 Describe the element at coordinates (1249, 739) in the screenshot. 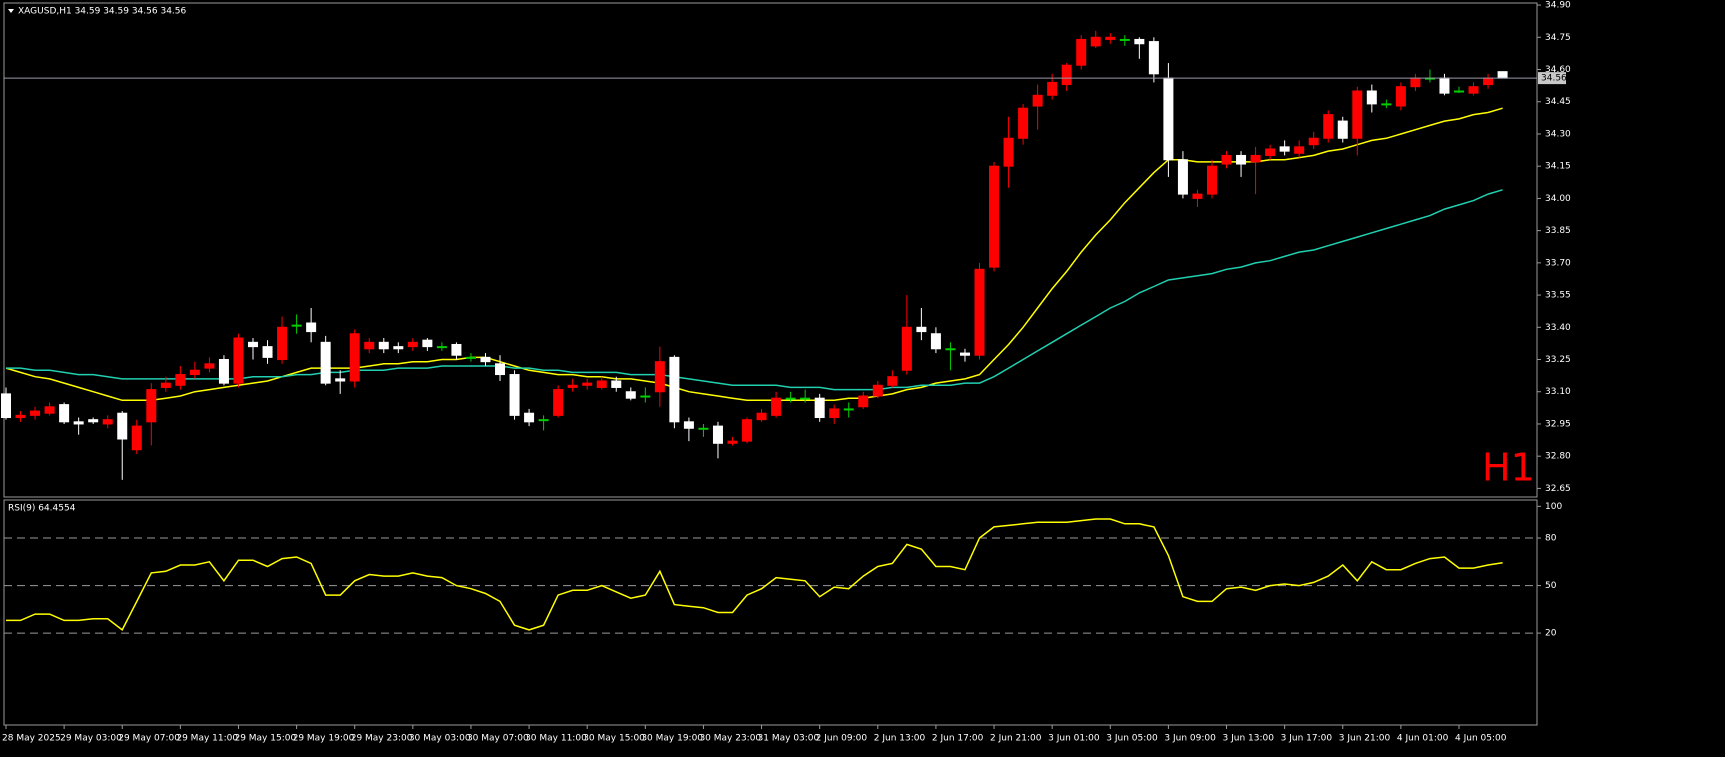

I see `x-tick-label: 3 Jun 13:00` at that location.